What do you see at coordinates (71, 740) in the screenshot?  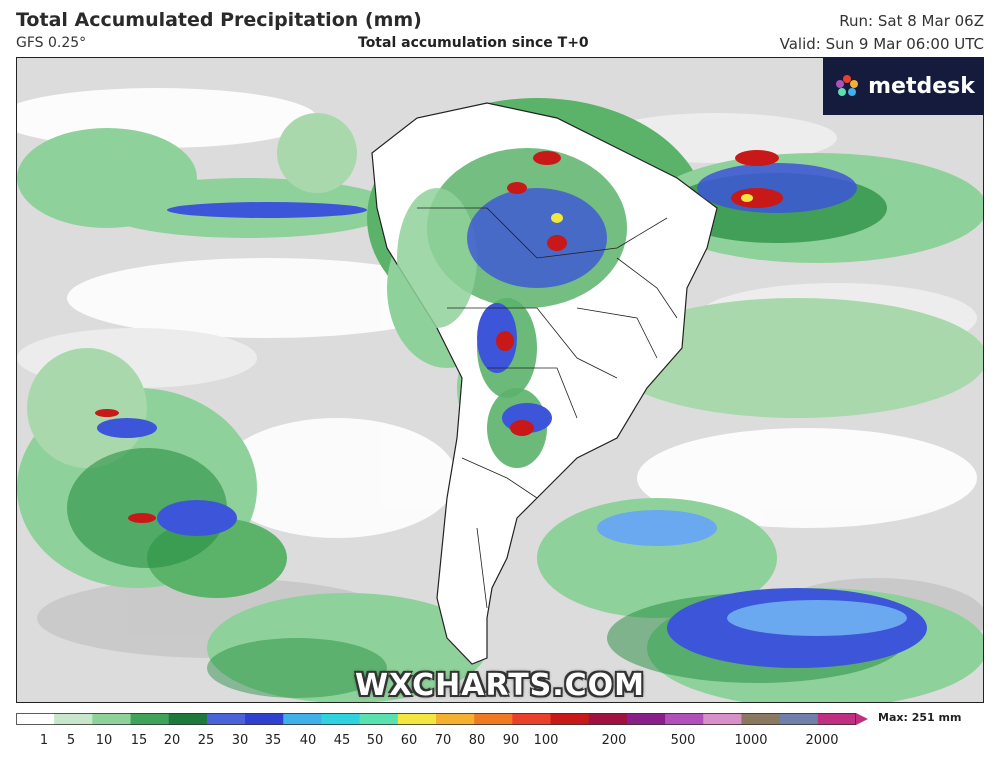 I see `colorbar-tick-label: 5` at bounding box center [71, 740].